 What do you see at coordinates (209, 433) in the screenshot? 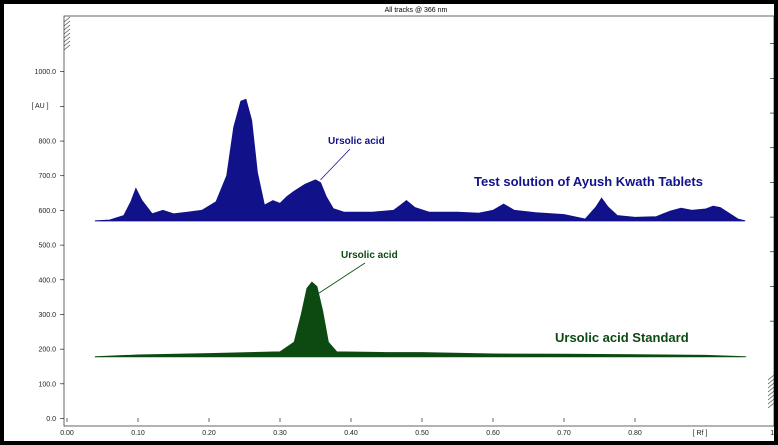
I see `x-tick-label: 0.20` at bounding box center [209, 433].